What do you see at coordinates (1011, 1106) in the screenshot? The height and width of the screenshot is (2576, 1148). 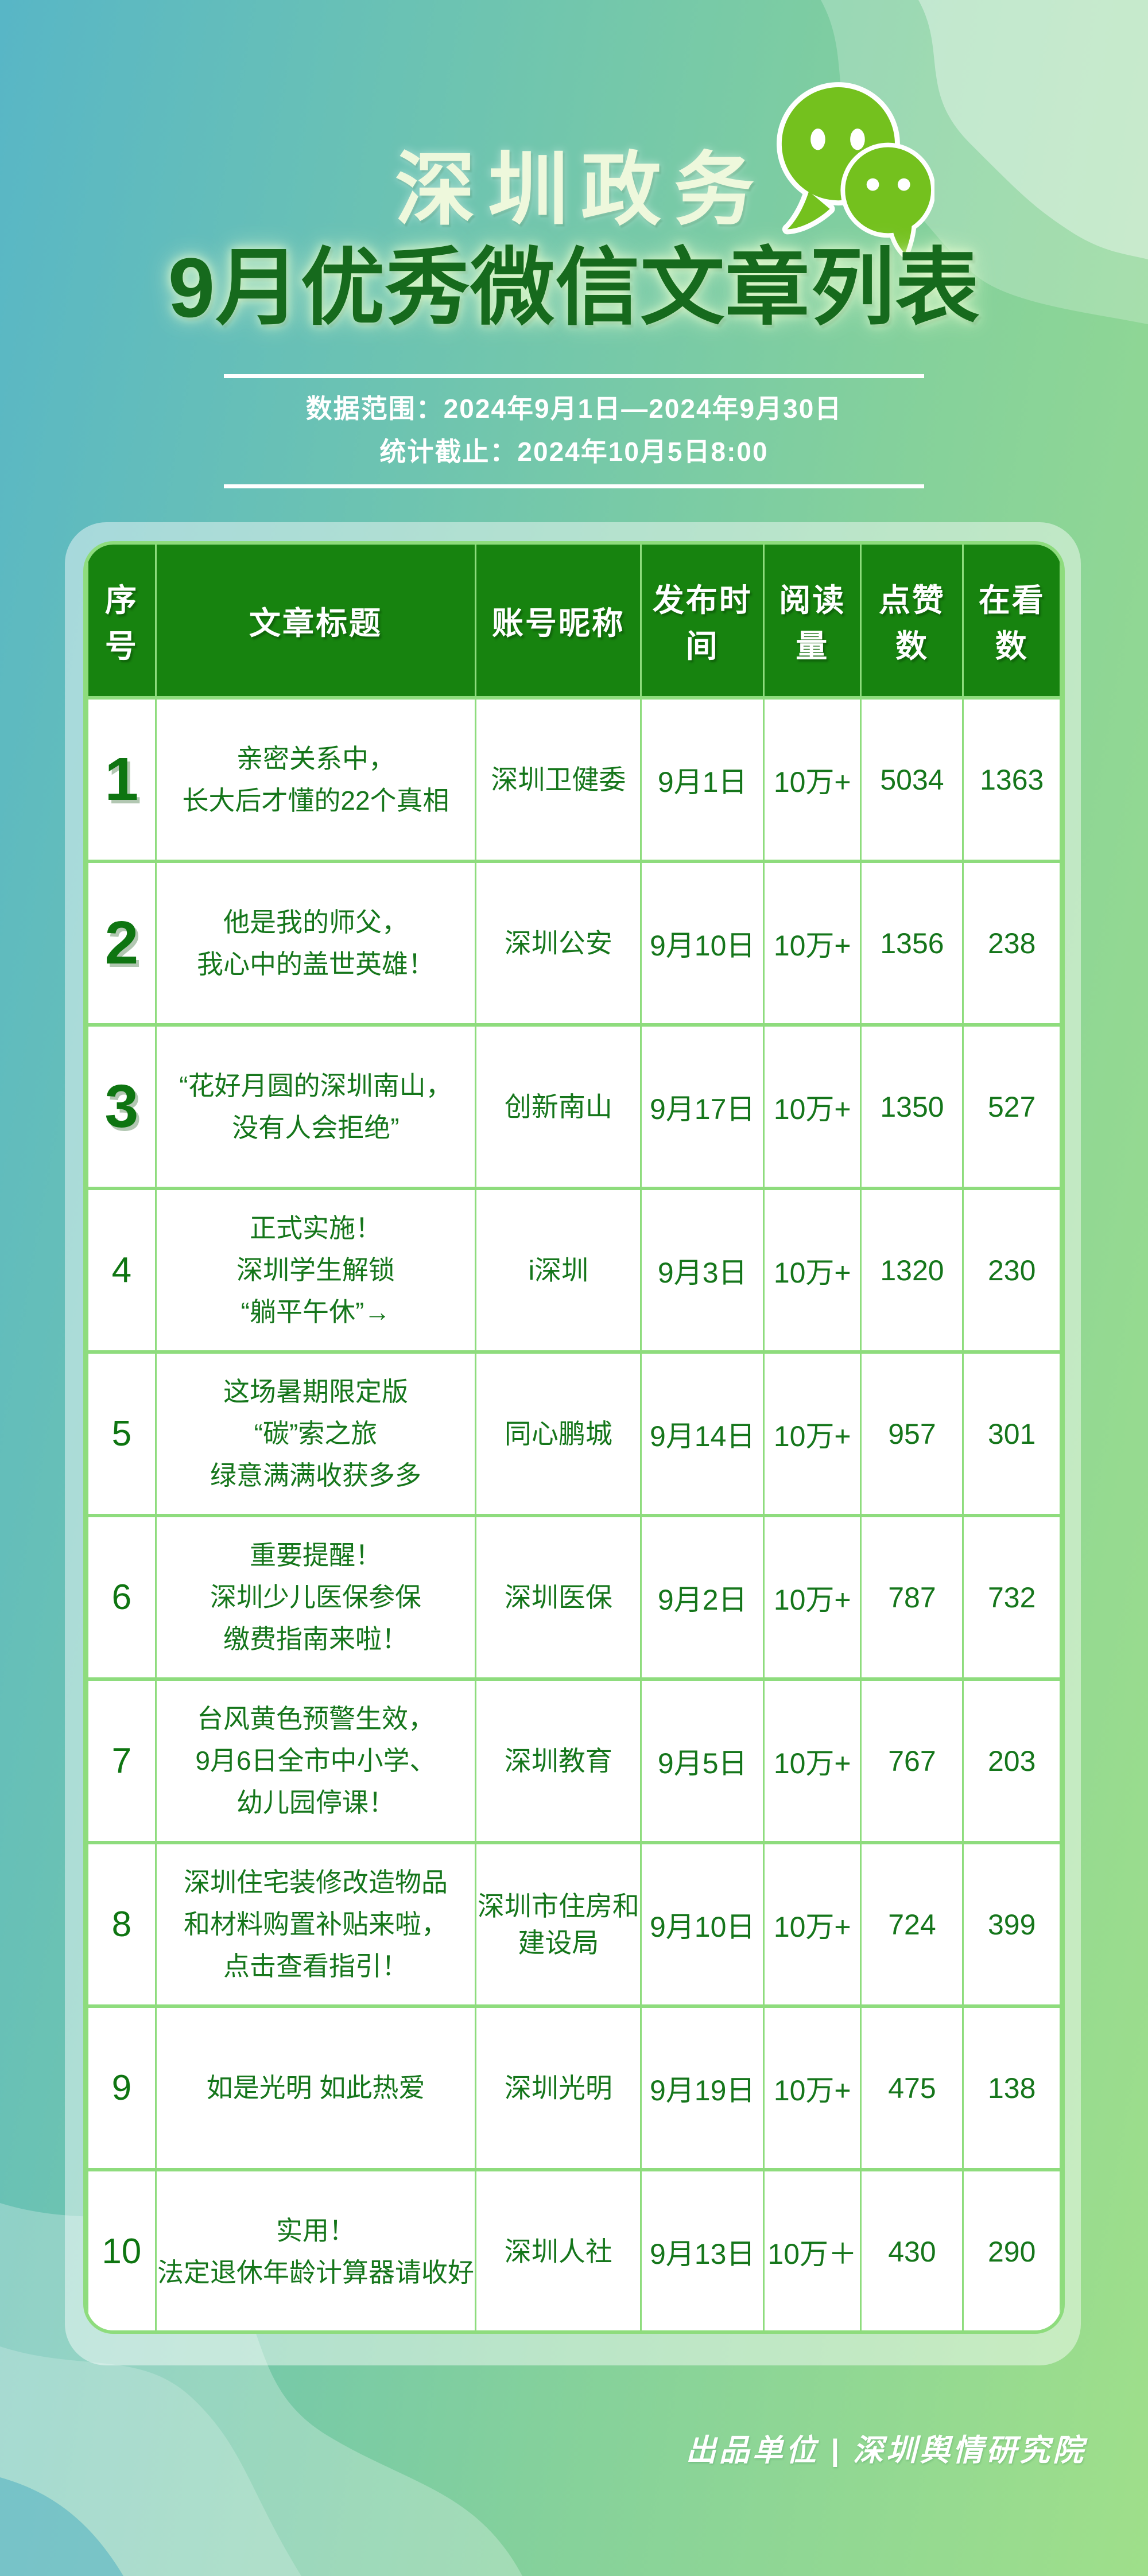 I see `watches-cell: 527` at bounding box center [1011, 1106].